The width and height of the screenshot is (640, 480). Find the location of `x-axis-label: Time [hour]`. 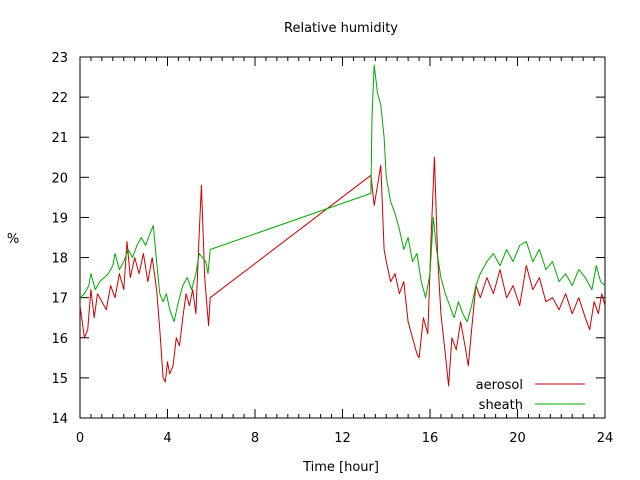

x-axis-label: Time [hour] is located at coordinates (340, 467).